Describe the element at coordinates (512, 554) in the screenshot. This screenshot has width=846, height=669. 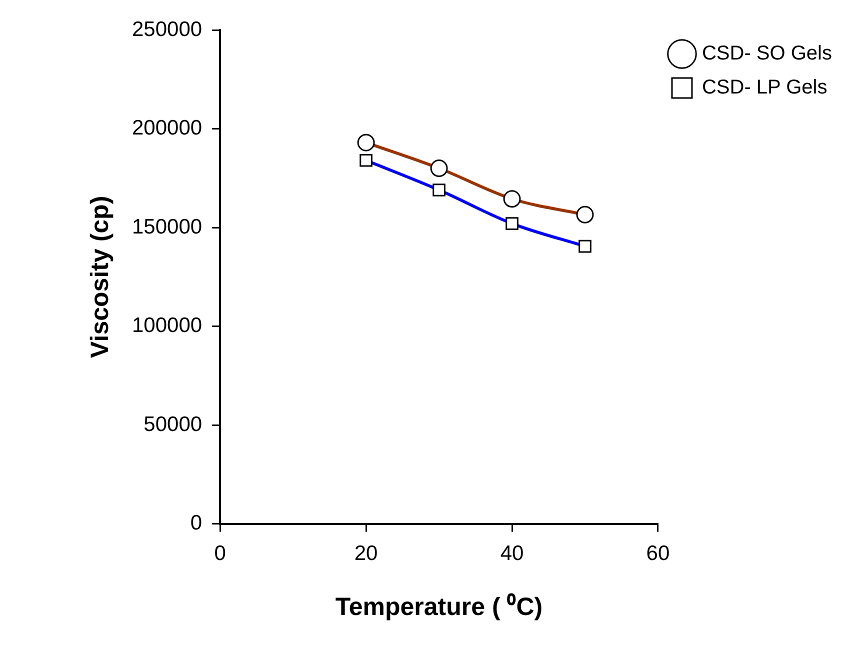
I see `x-tick-label: 40` at that location.